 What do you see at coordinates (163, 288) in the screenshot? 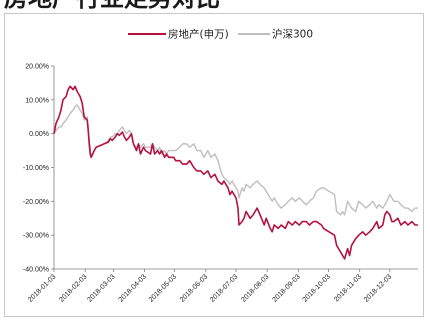
I see `x-tick-label: 2018-05-03` at bounding box center [163, 288].